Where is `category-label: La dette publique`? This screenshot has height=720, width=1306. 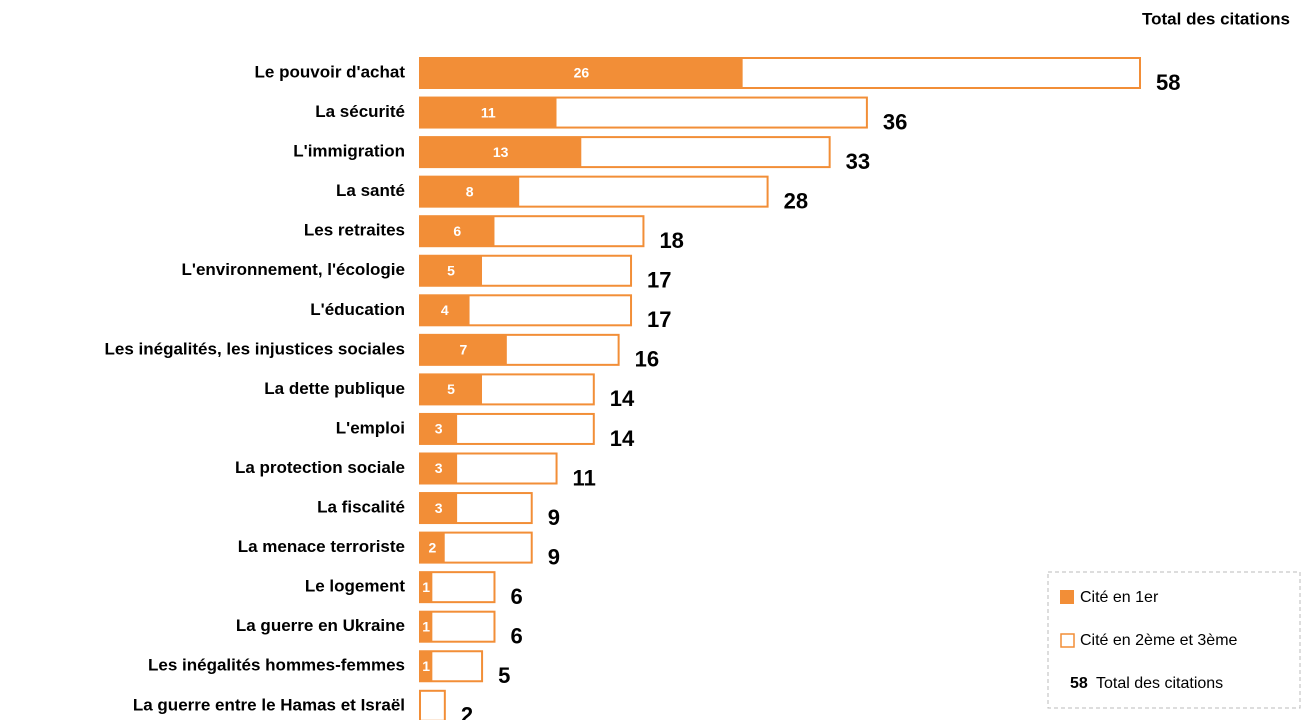 category-label: La dette publique is located at coordinates (334, 388).